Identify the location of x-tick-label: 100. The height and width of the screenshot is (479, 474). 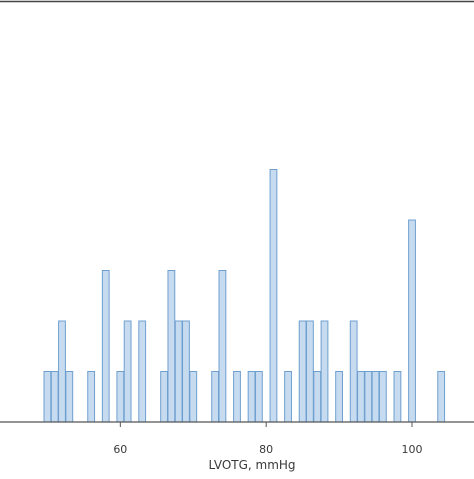
(412, 449).